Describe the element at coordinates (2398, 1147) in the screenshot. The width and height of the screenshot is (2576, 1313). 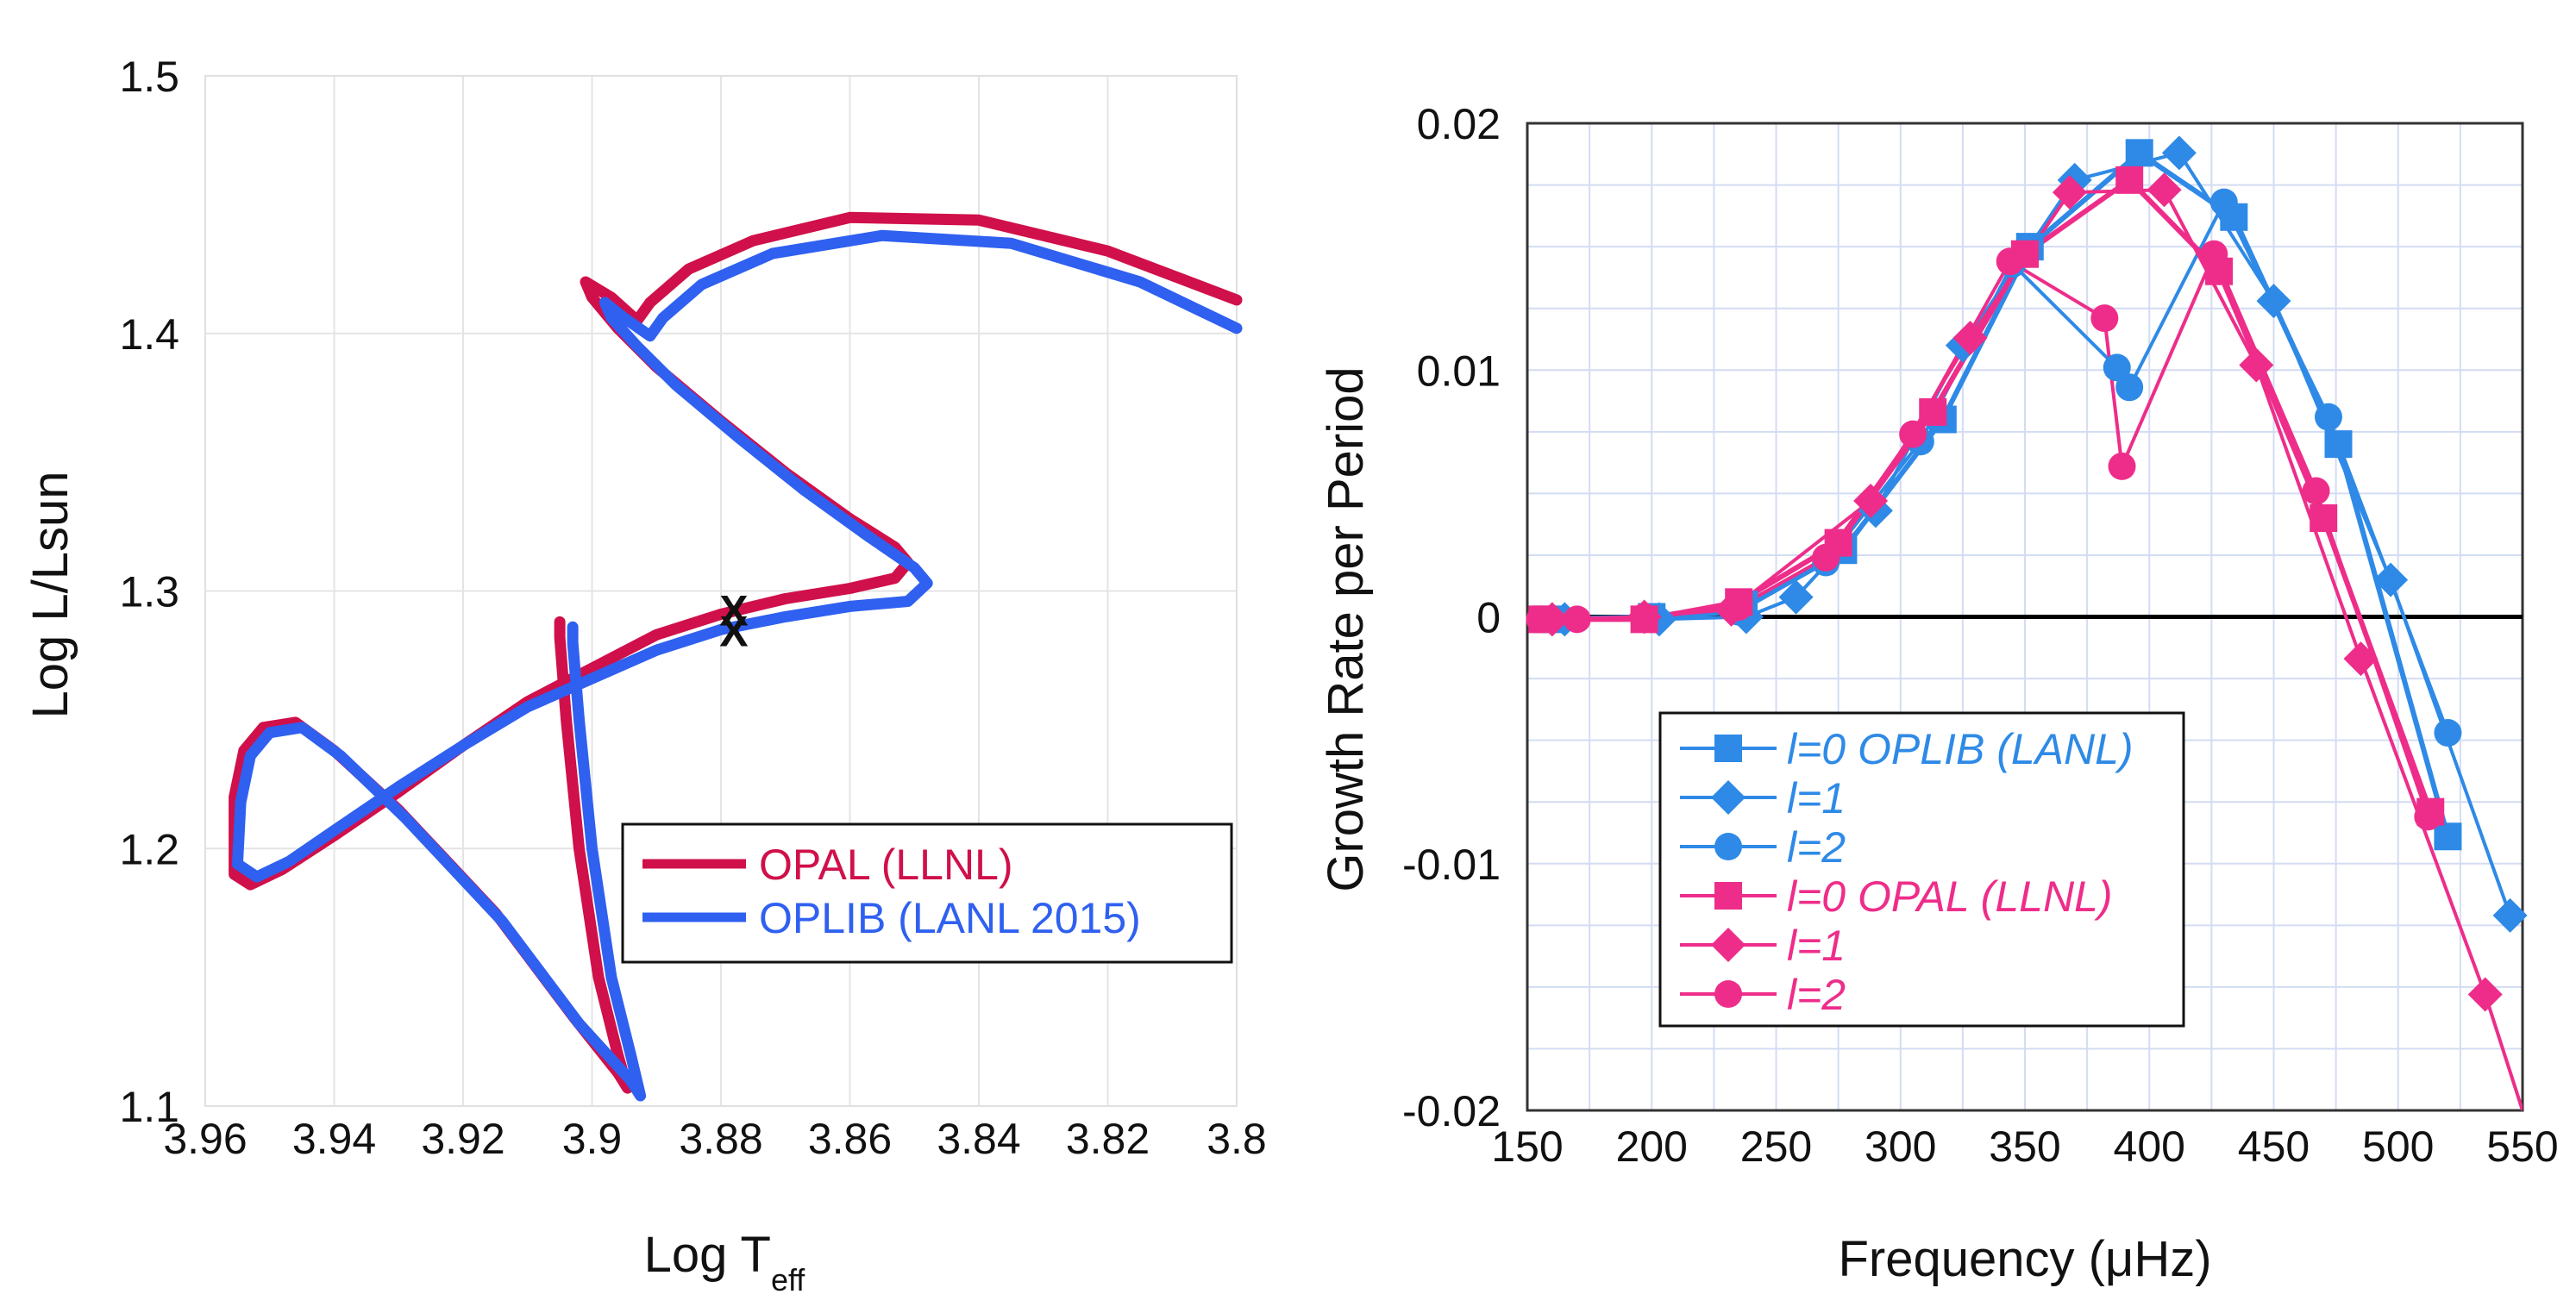
I see `right-x-tick-label: 500` at that location.